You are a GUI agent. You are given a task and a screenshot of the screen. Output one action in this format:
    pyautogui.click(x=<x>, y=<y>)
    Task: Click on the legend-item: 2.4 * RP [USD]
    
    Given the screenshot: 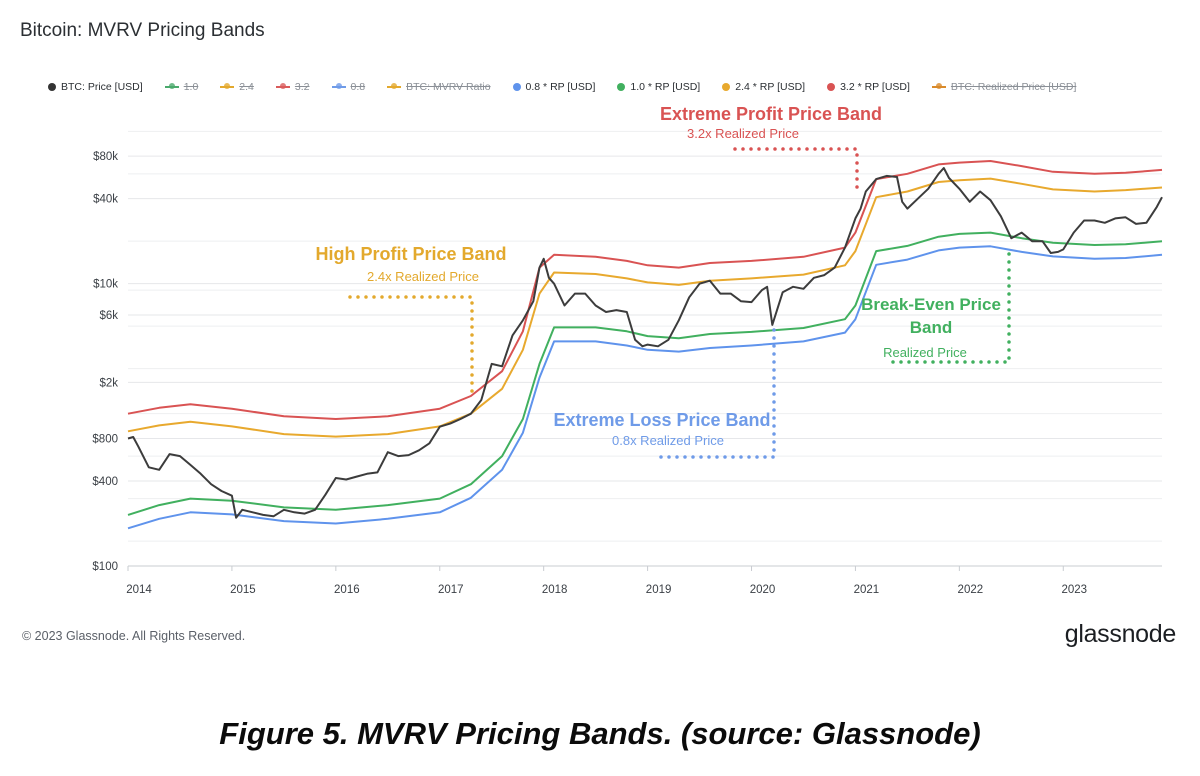 What is the action you would take?
    pyautogui.click(x=763, y=87)
    